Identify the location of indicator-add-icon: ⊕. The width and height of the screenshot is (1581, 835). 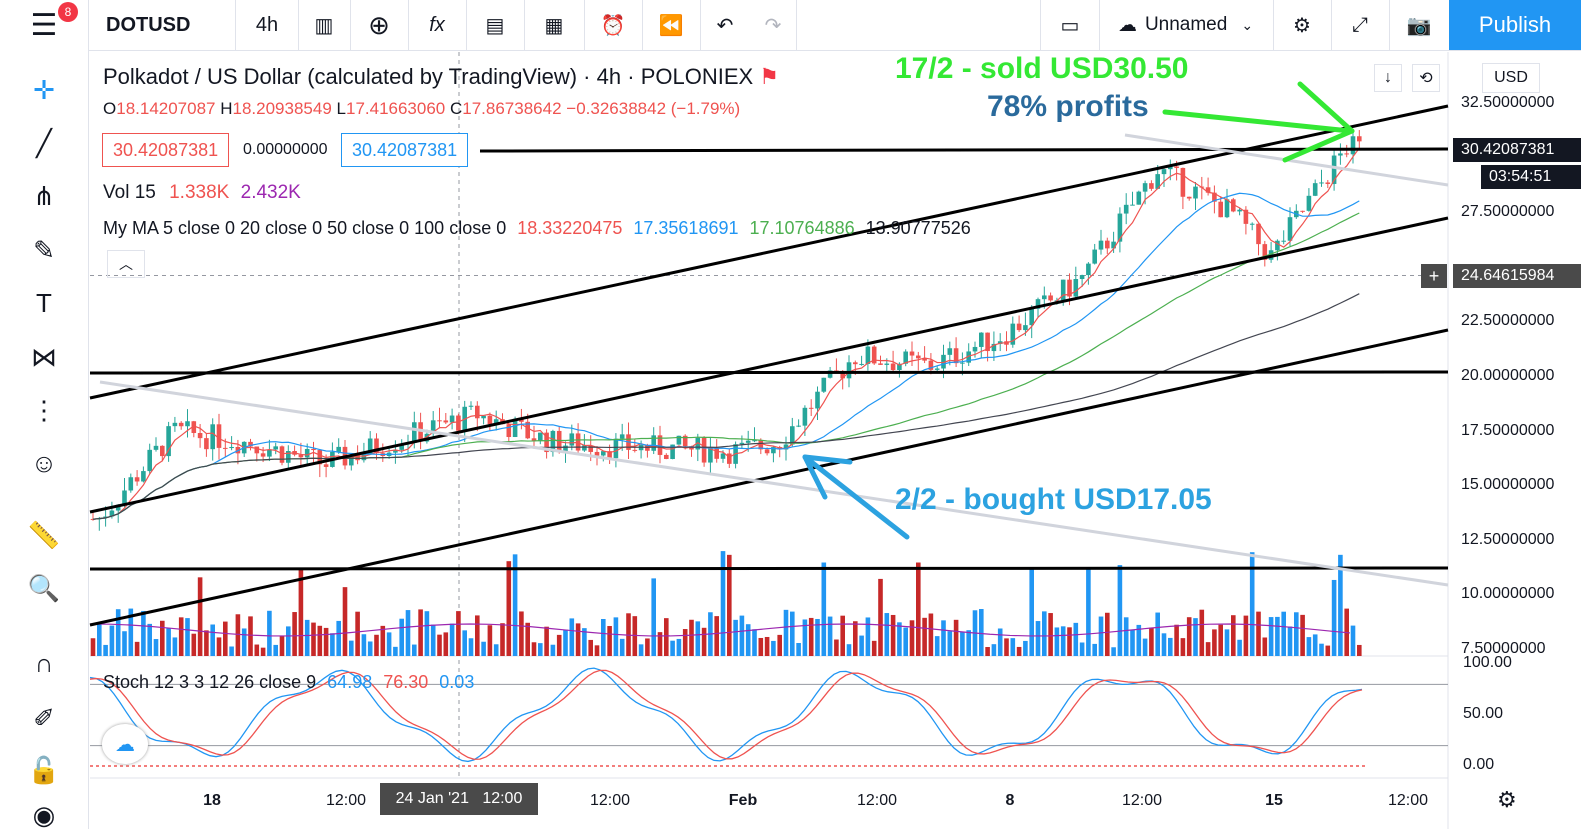
(379, 25).